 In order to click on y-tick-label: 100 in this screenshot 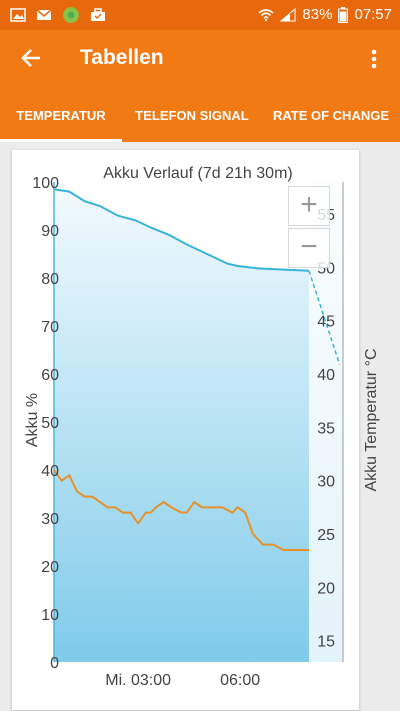, I will do `click(45, 183)`.